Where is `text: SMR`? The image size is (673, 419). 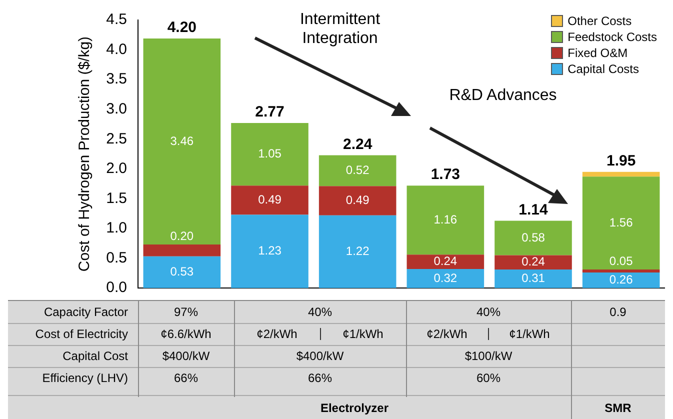 text: SMR is located at coordinates (618, 408).